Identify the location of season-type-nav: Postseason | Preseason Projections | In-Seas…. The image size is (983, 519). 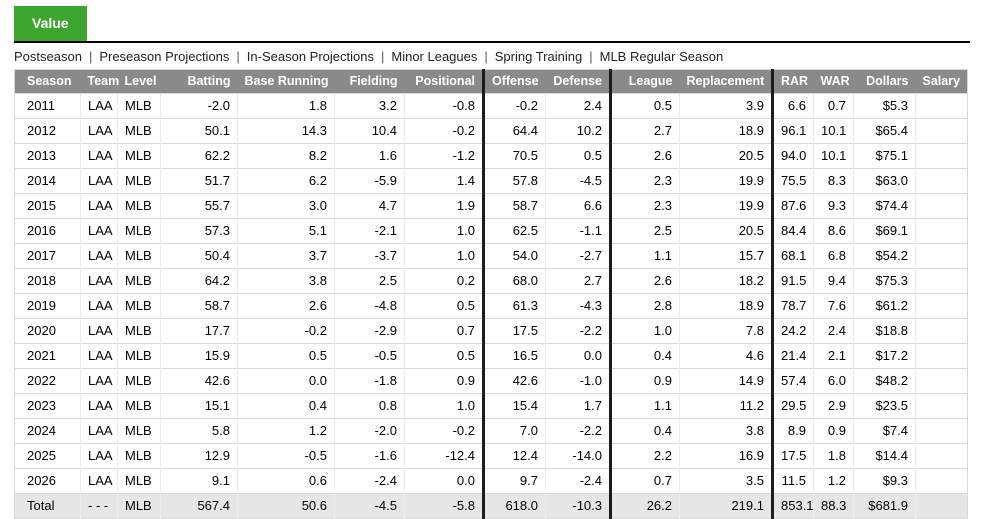
(498, 56).